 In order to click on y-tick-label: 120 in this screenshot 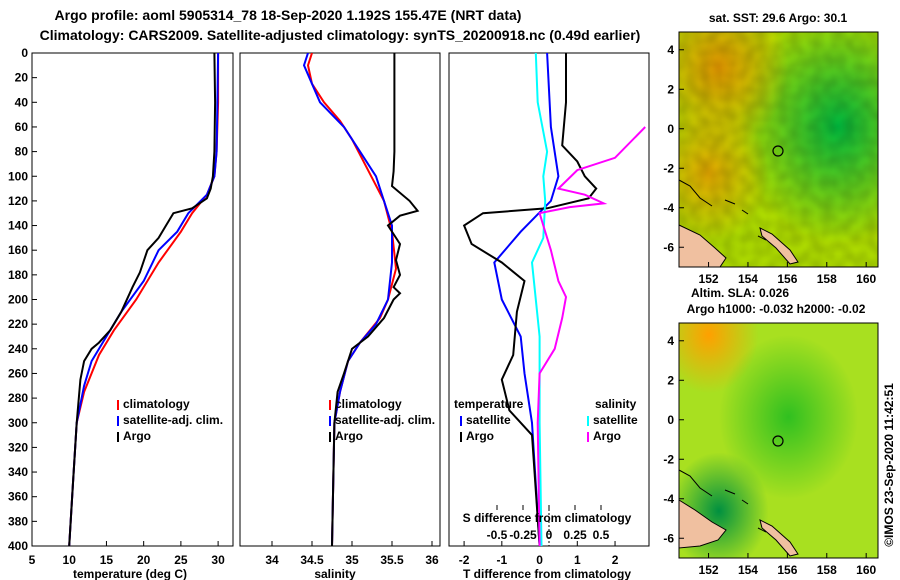, I will do `click(18, 201)`.